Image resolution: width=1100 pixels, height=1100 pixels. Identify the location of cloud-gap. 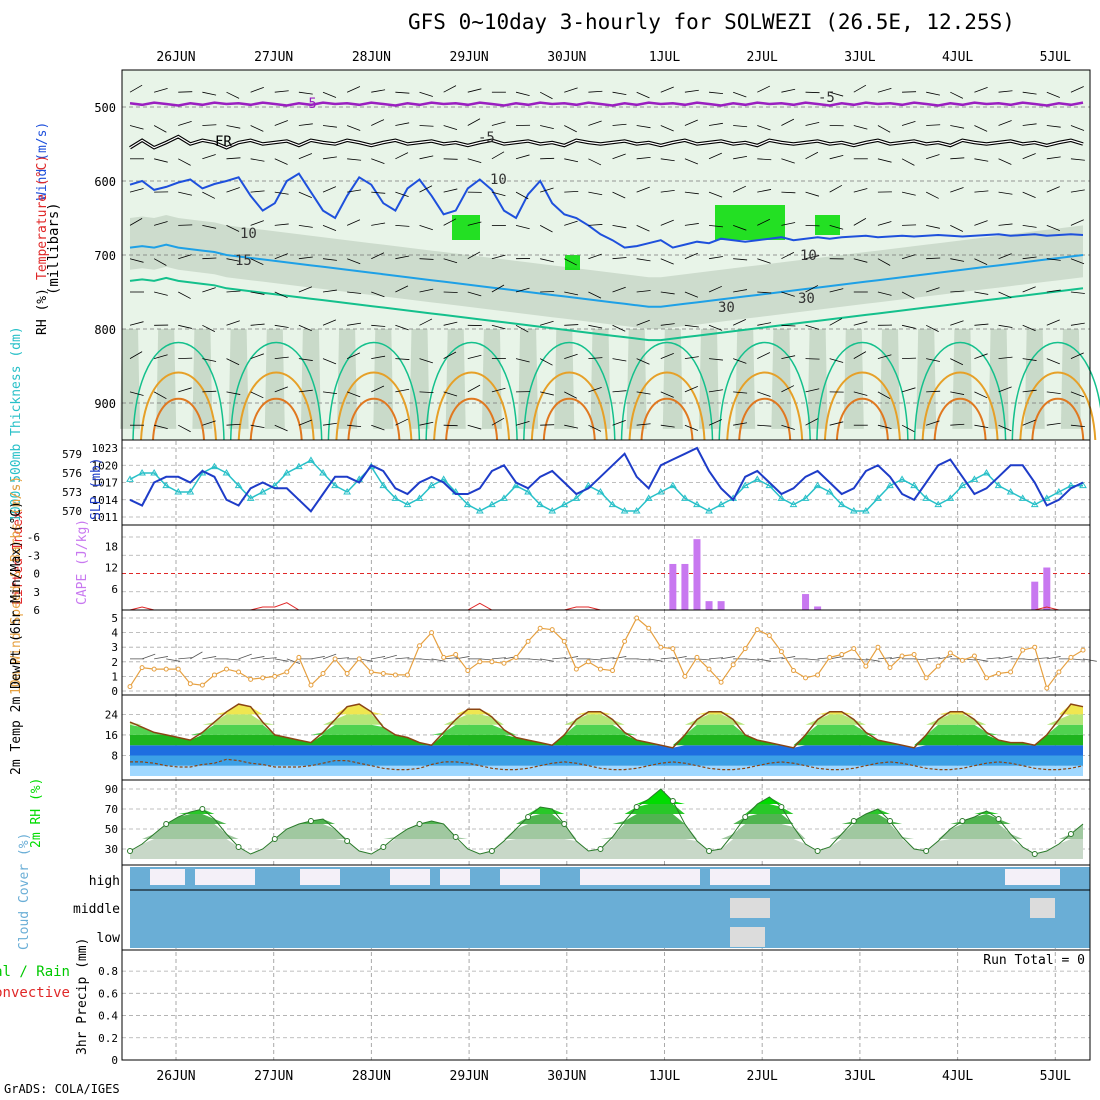
(455, 877).